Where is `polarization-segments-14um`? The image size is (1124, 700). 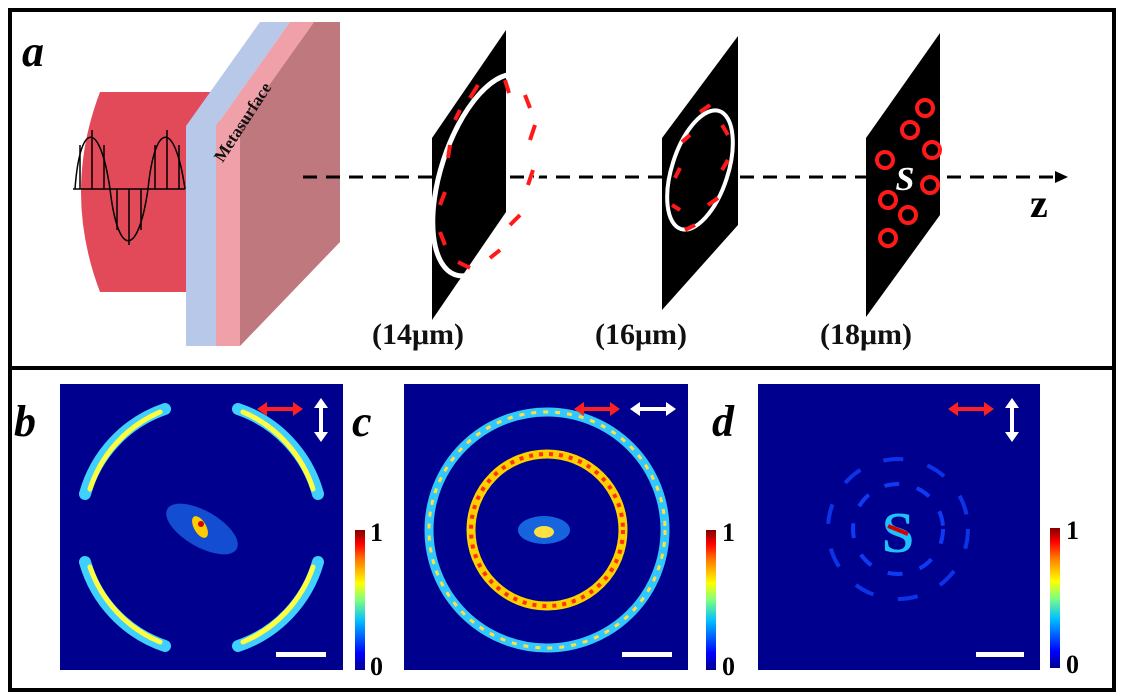 polarization-segments-14um is located at coordinates (487, 174).